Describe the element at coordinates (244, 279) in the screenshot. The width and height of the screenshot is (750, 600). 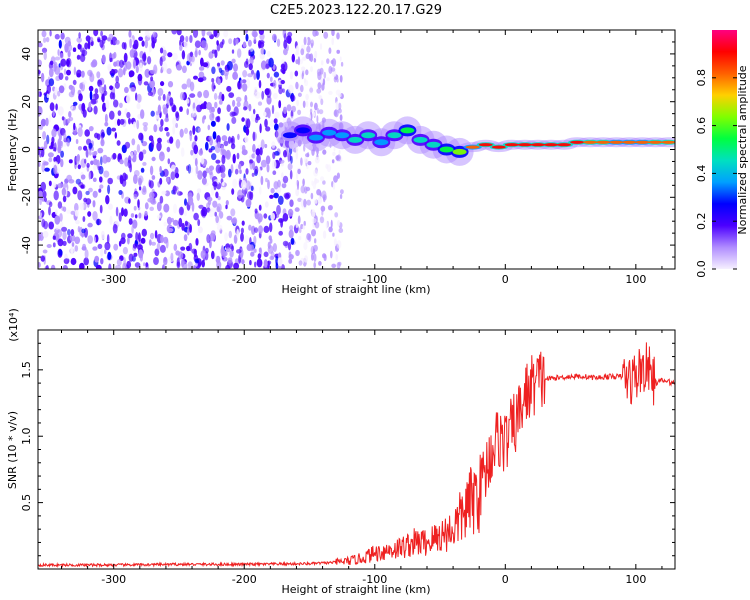
I see `x-tick-label: -200` at that location.